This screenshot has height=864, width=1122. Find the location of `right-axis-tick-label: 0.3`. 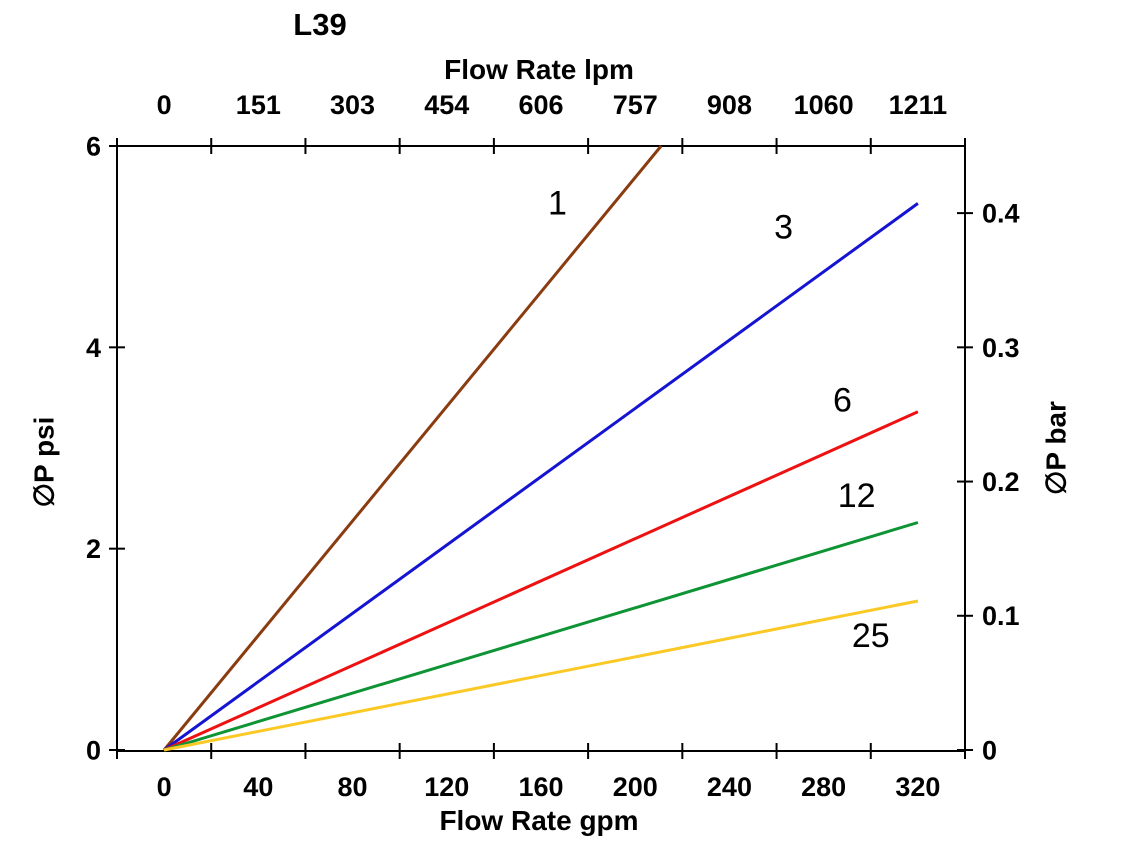

right-axis-tick-label: 0.3 is located at coordinates (1001, 348).